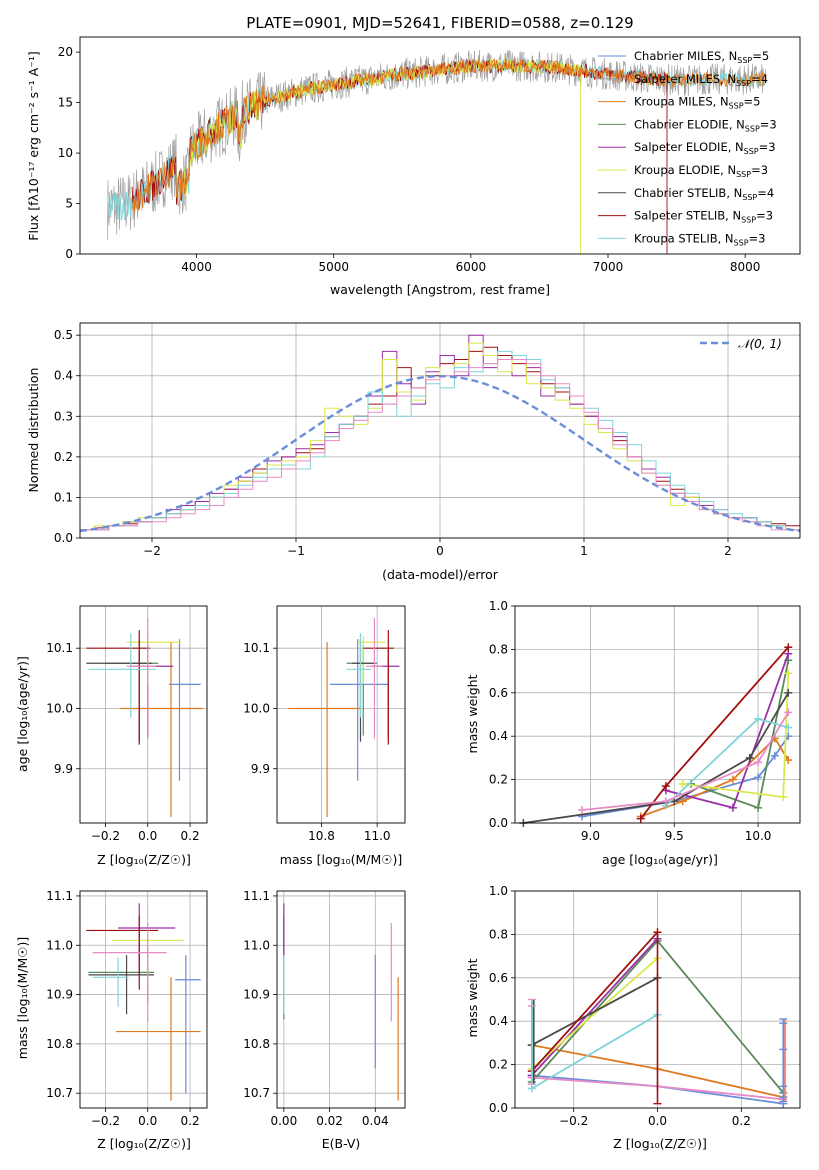  I want to click on mass-vs-z-xtick-label: 0.0, so click(147, 1121).